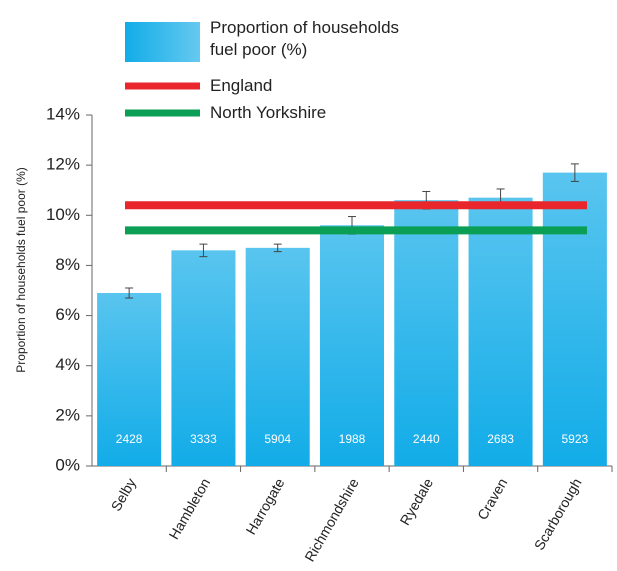  I want to click on bar-label: 2428, so click(129, 439).